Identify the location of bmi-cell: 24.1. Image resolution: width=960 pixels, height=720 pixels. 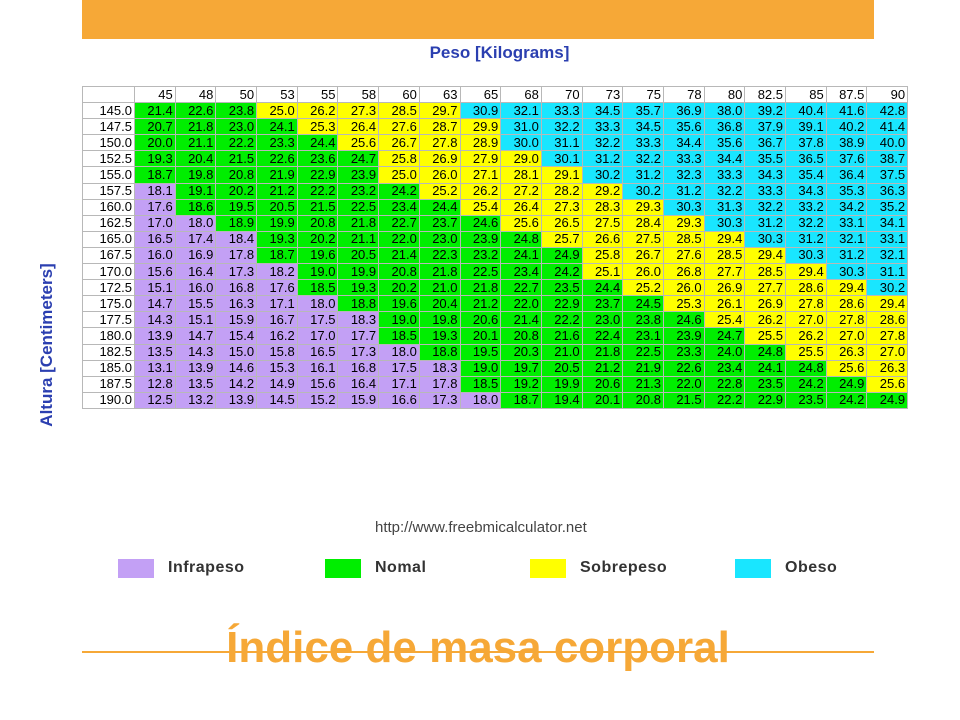
(277, 127).